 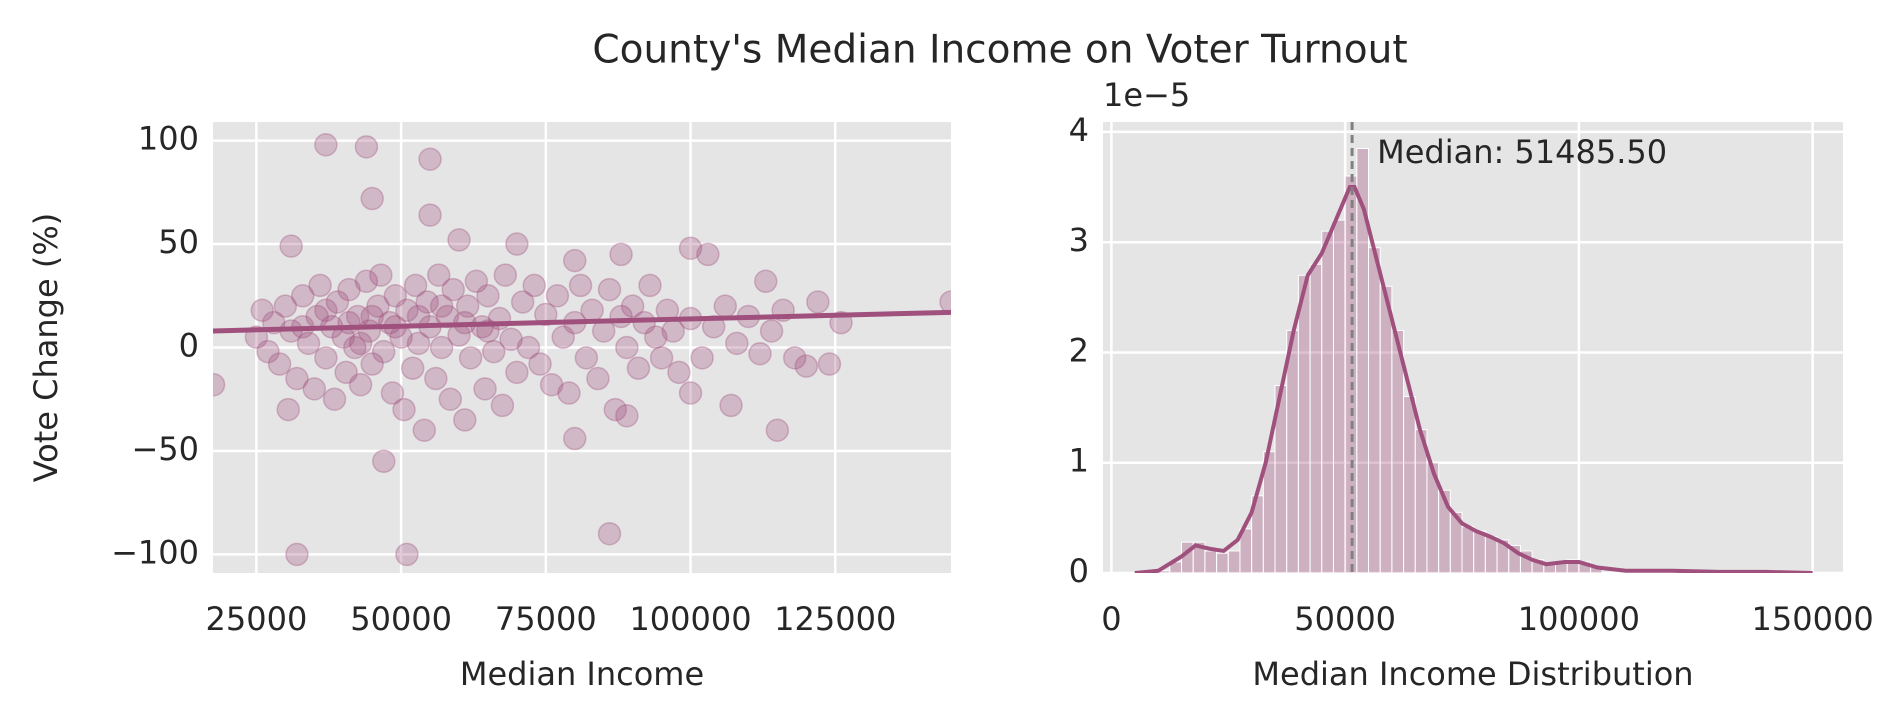 I want to click on x-tick-label: 125000, so click(x=835, y=619).